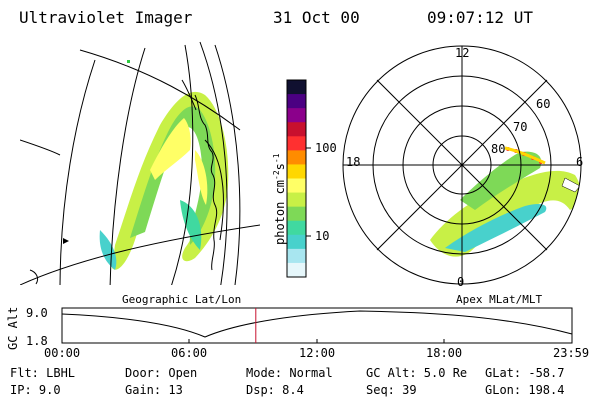 The height and width of the screenshot is (400, 600). What do you see at coordinates (322, 236) in the screenshot?
I see `colorbar-label-10: 10` at bounding box center [322, 236].